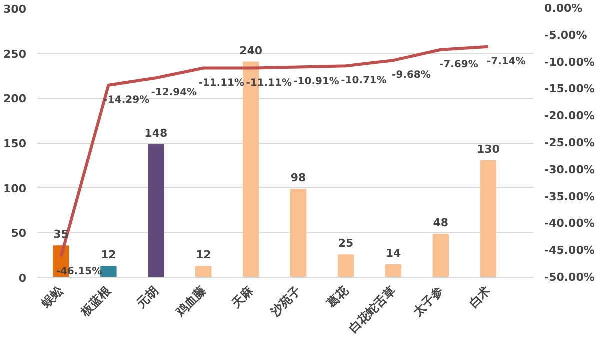 Image resolution: width=597 pixels, height=343 pixels. Describe the element at coordinates (190, 302) in the screenshot. I see `x-tick-label: 鸡血藤` at that location.